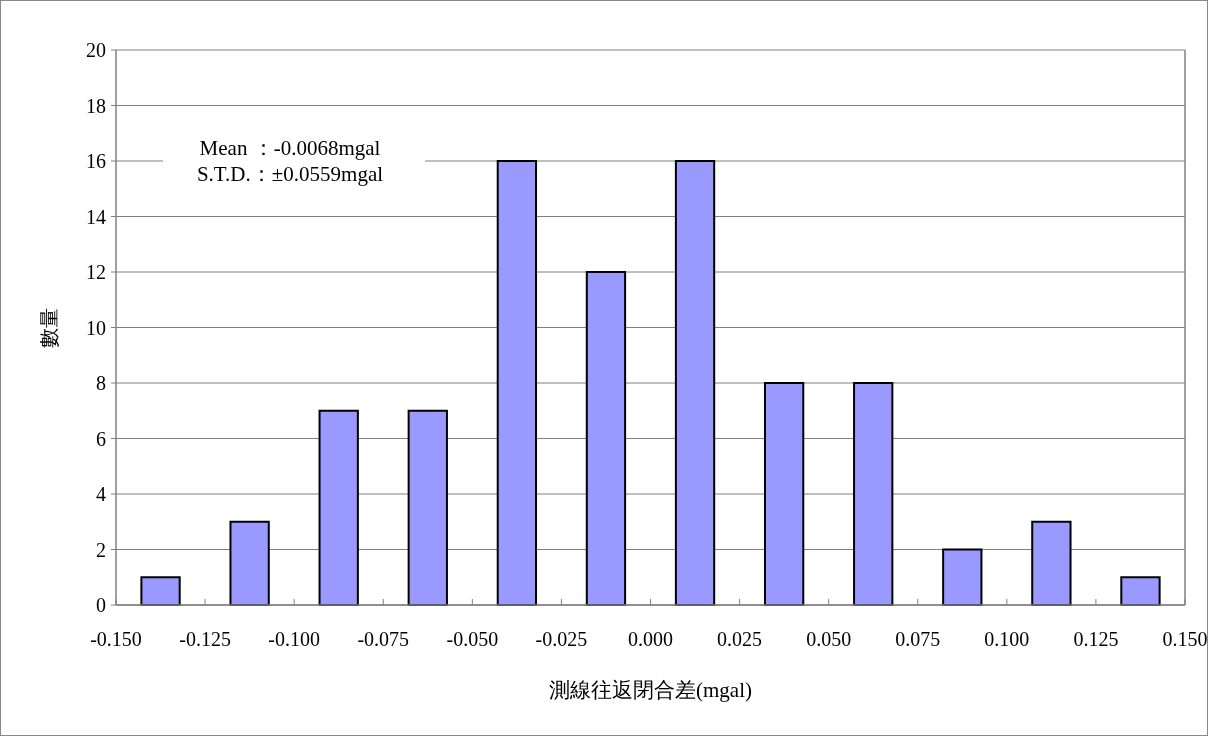 This screenshot has height=736, width=1208. Describe the element at coordinates (740, 639) in the screenshot. I see `x-tick-label: 0.025` at that location.